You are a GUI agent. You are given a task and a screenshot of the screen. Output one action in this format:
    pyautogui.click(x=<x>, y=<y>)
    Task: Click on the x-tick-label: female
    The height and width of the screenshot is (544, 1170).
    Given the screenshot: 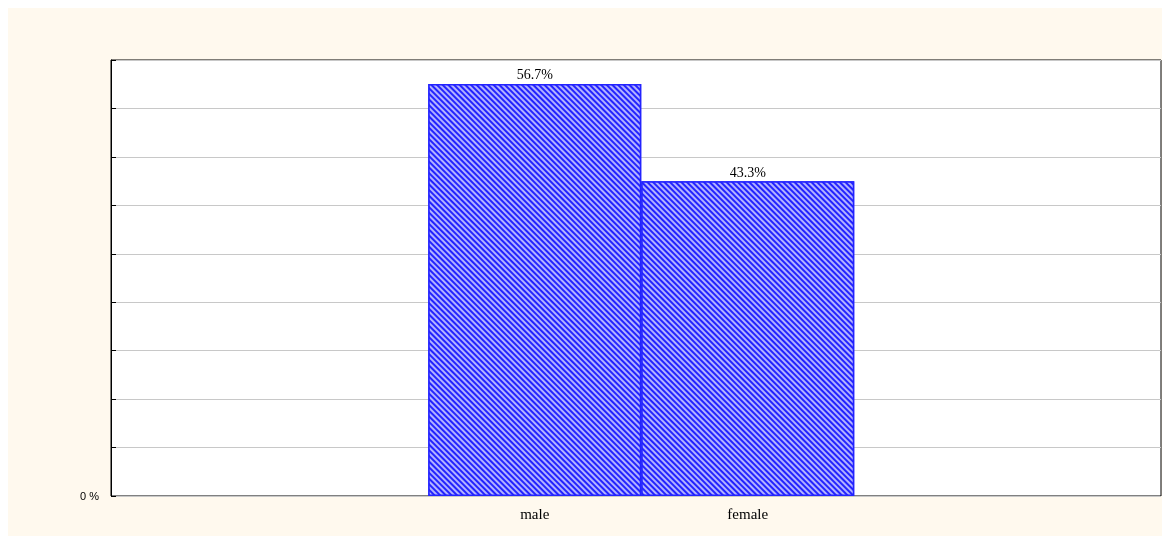 What is the action you would take?
    pyautogui.click(x=748, y=513)
    